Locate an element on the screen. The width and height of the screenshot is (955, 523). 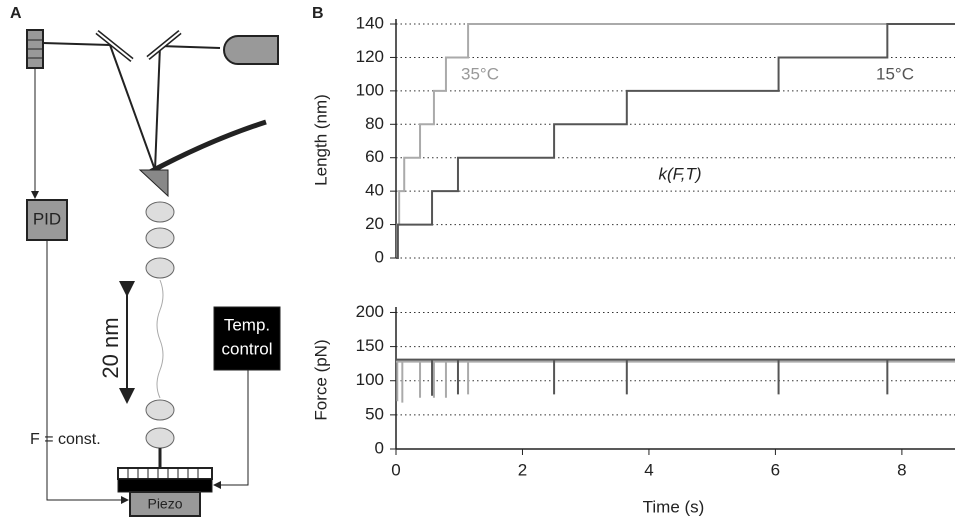
annotation: 15°C is located at coordinates (895, 73).